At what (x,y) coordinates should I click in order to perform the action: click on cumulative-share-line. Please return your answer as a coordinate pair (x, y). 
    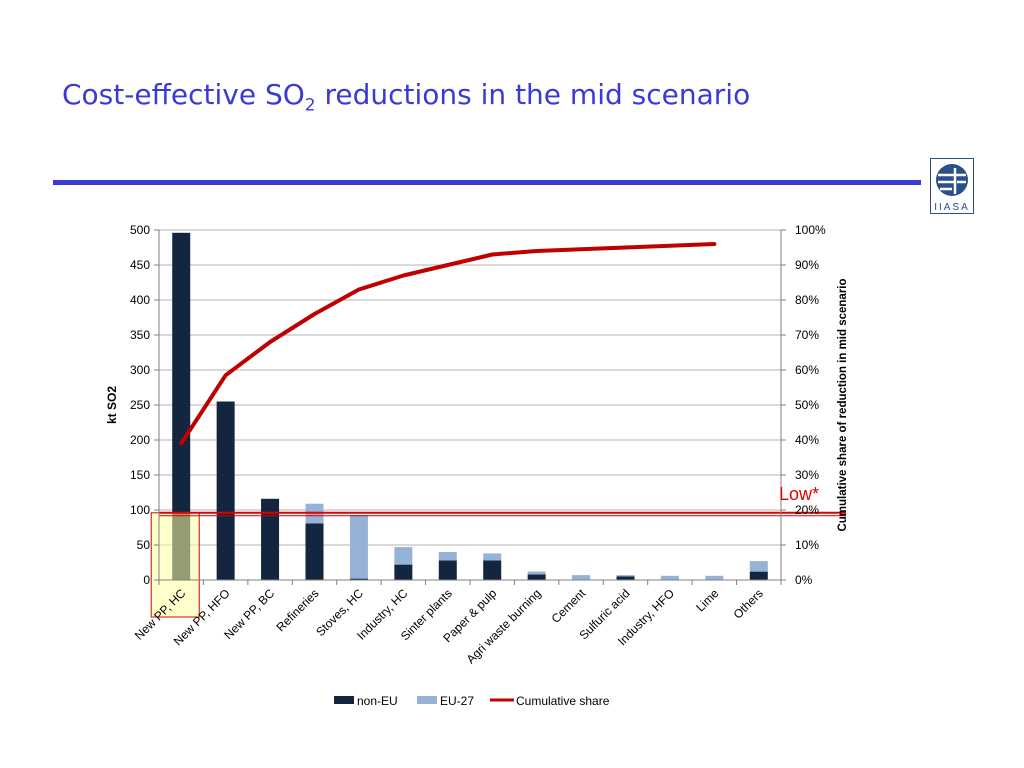
    Looking at the image, I should click on (448, 344).